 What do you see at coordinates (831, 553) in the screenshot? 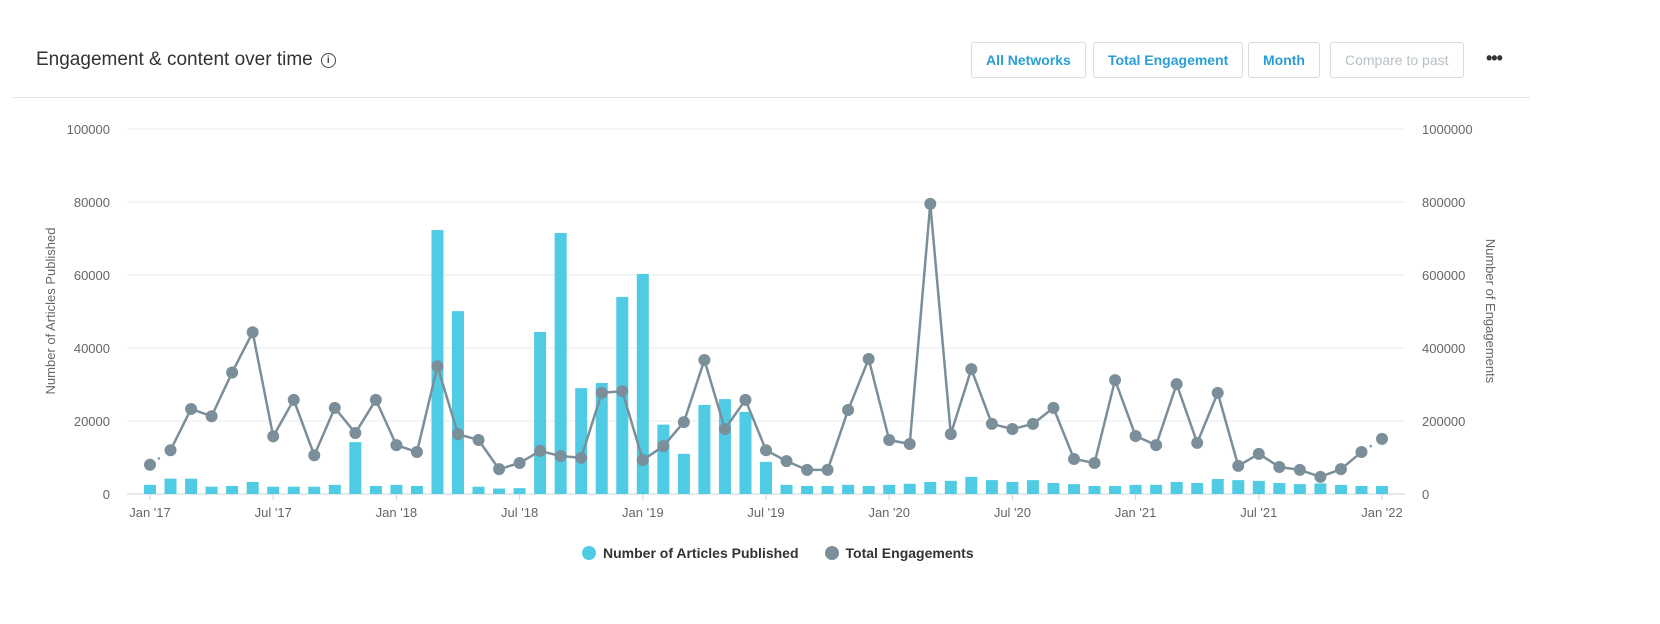
I see `legend-engagements-marker` at bounding box center [831, 553].